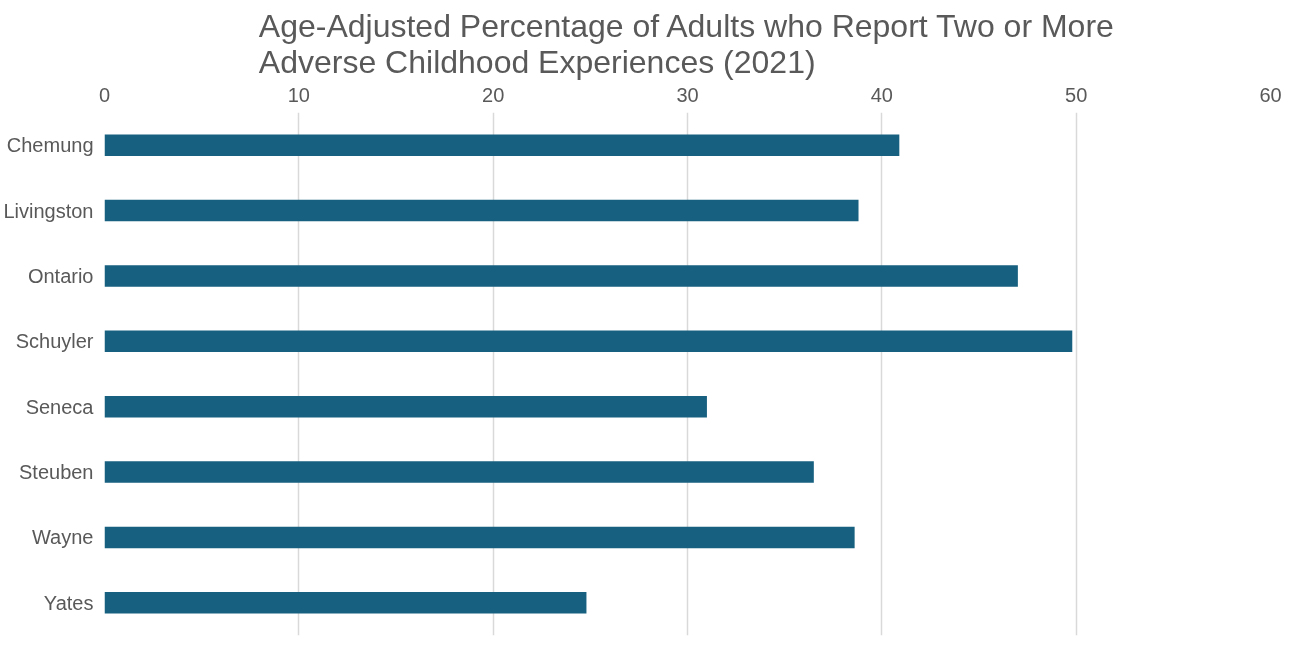  I want to click on y-tick-label: Steuben, so click(56, 472).